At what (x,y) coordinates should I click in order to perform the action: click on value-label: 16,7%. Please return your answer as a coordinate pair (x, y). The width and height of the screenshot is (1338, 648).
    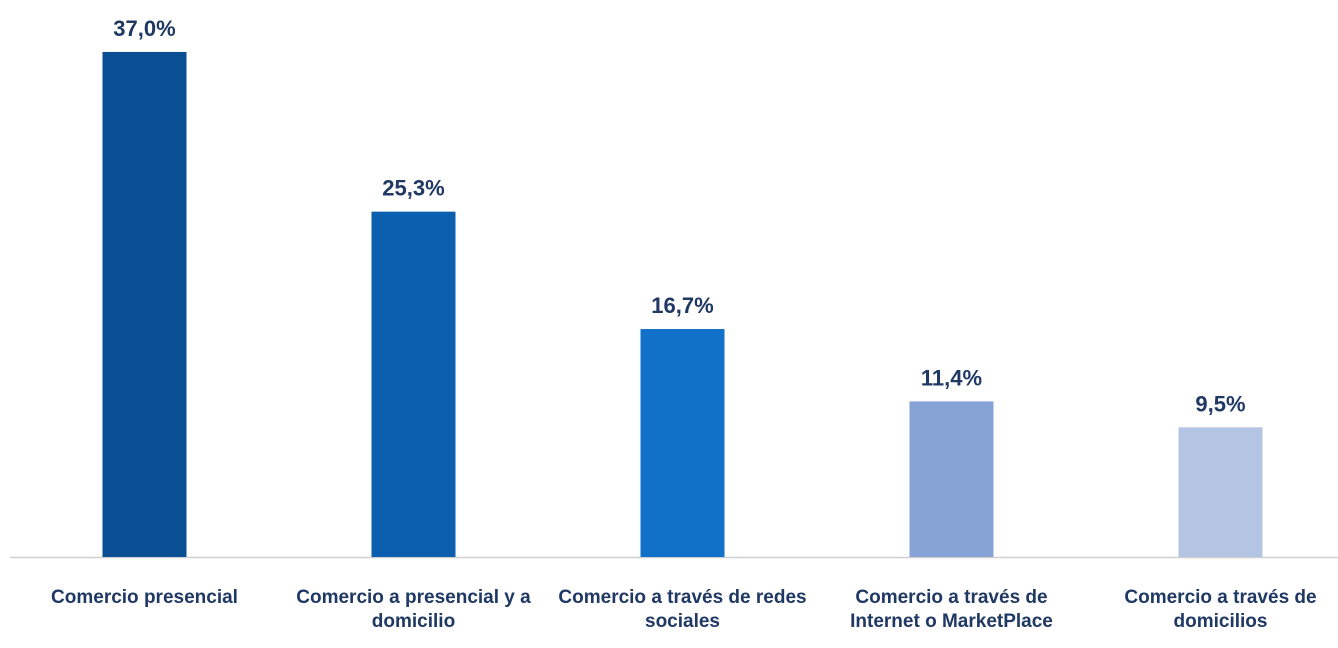
    Looking at the image, I should click on (682, 305).